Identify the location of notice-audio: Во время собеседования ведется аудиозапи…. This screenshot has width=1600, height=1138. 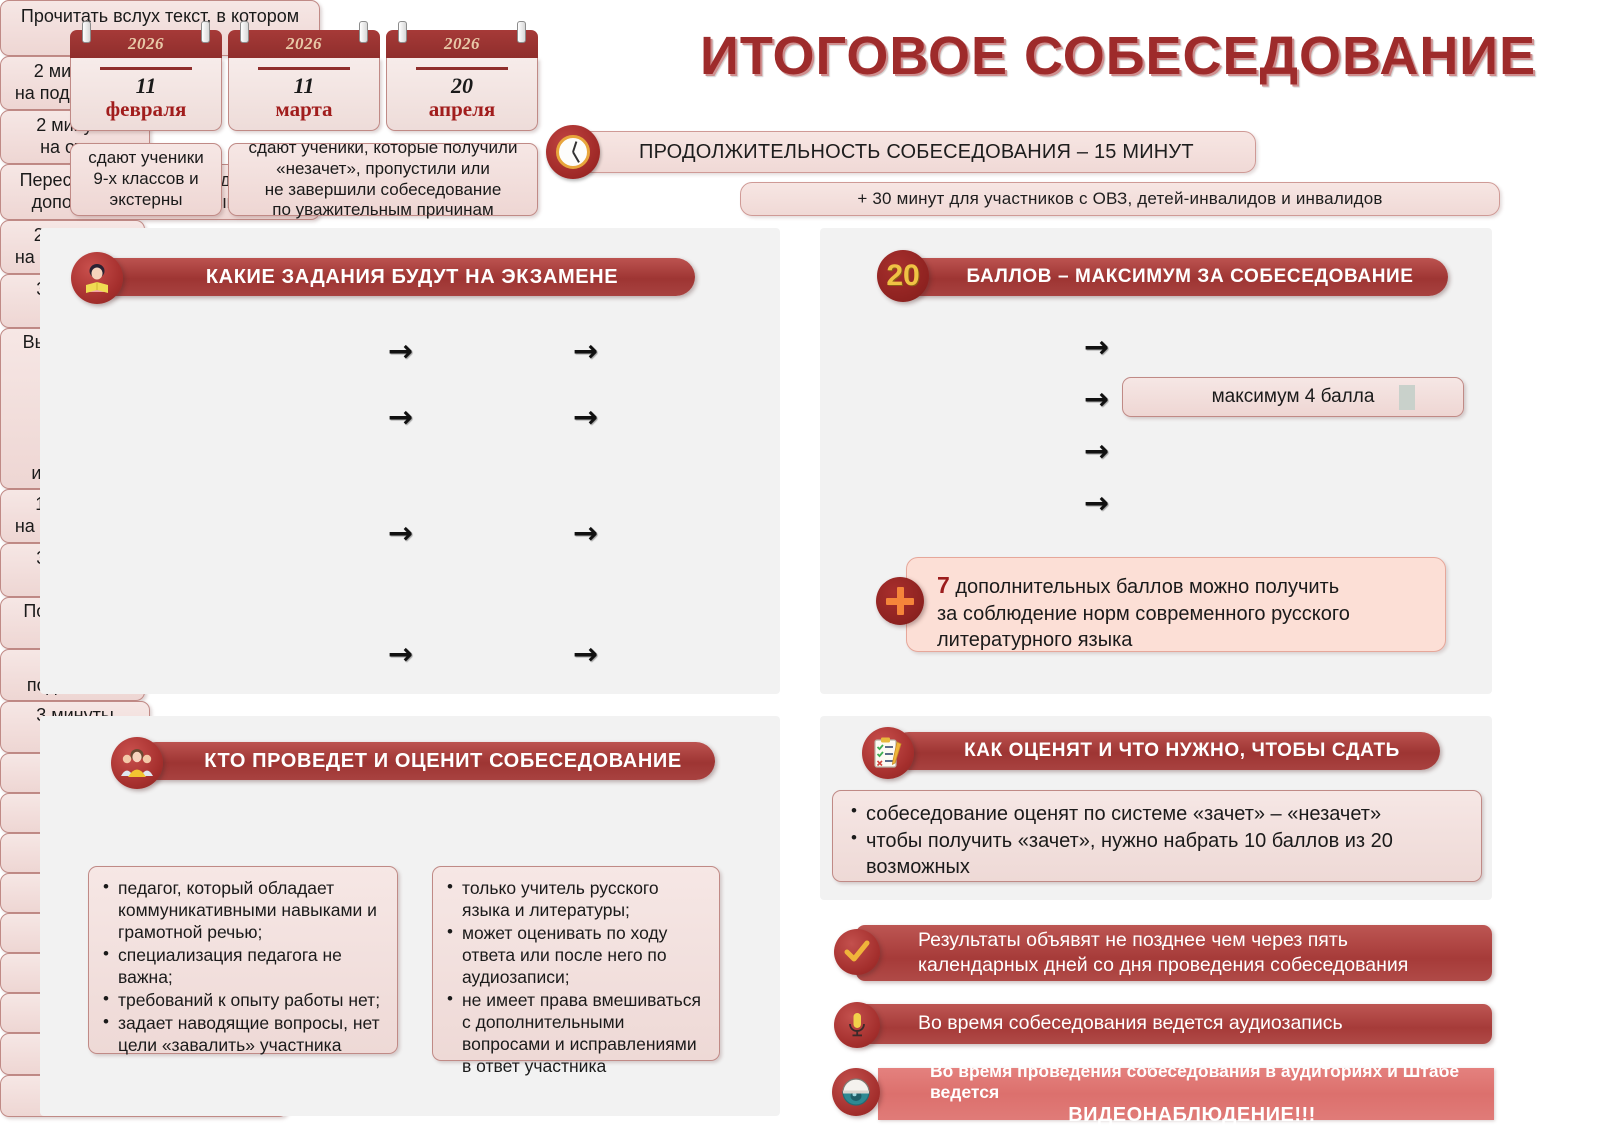
(1174, 1024).